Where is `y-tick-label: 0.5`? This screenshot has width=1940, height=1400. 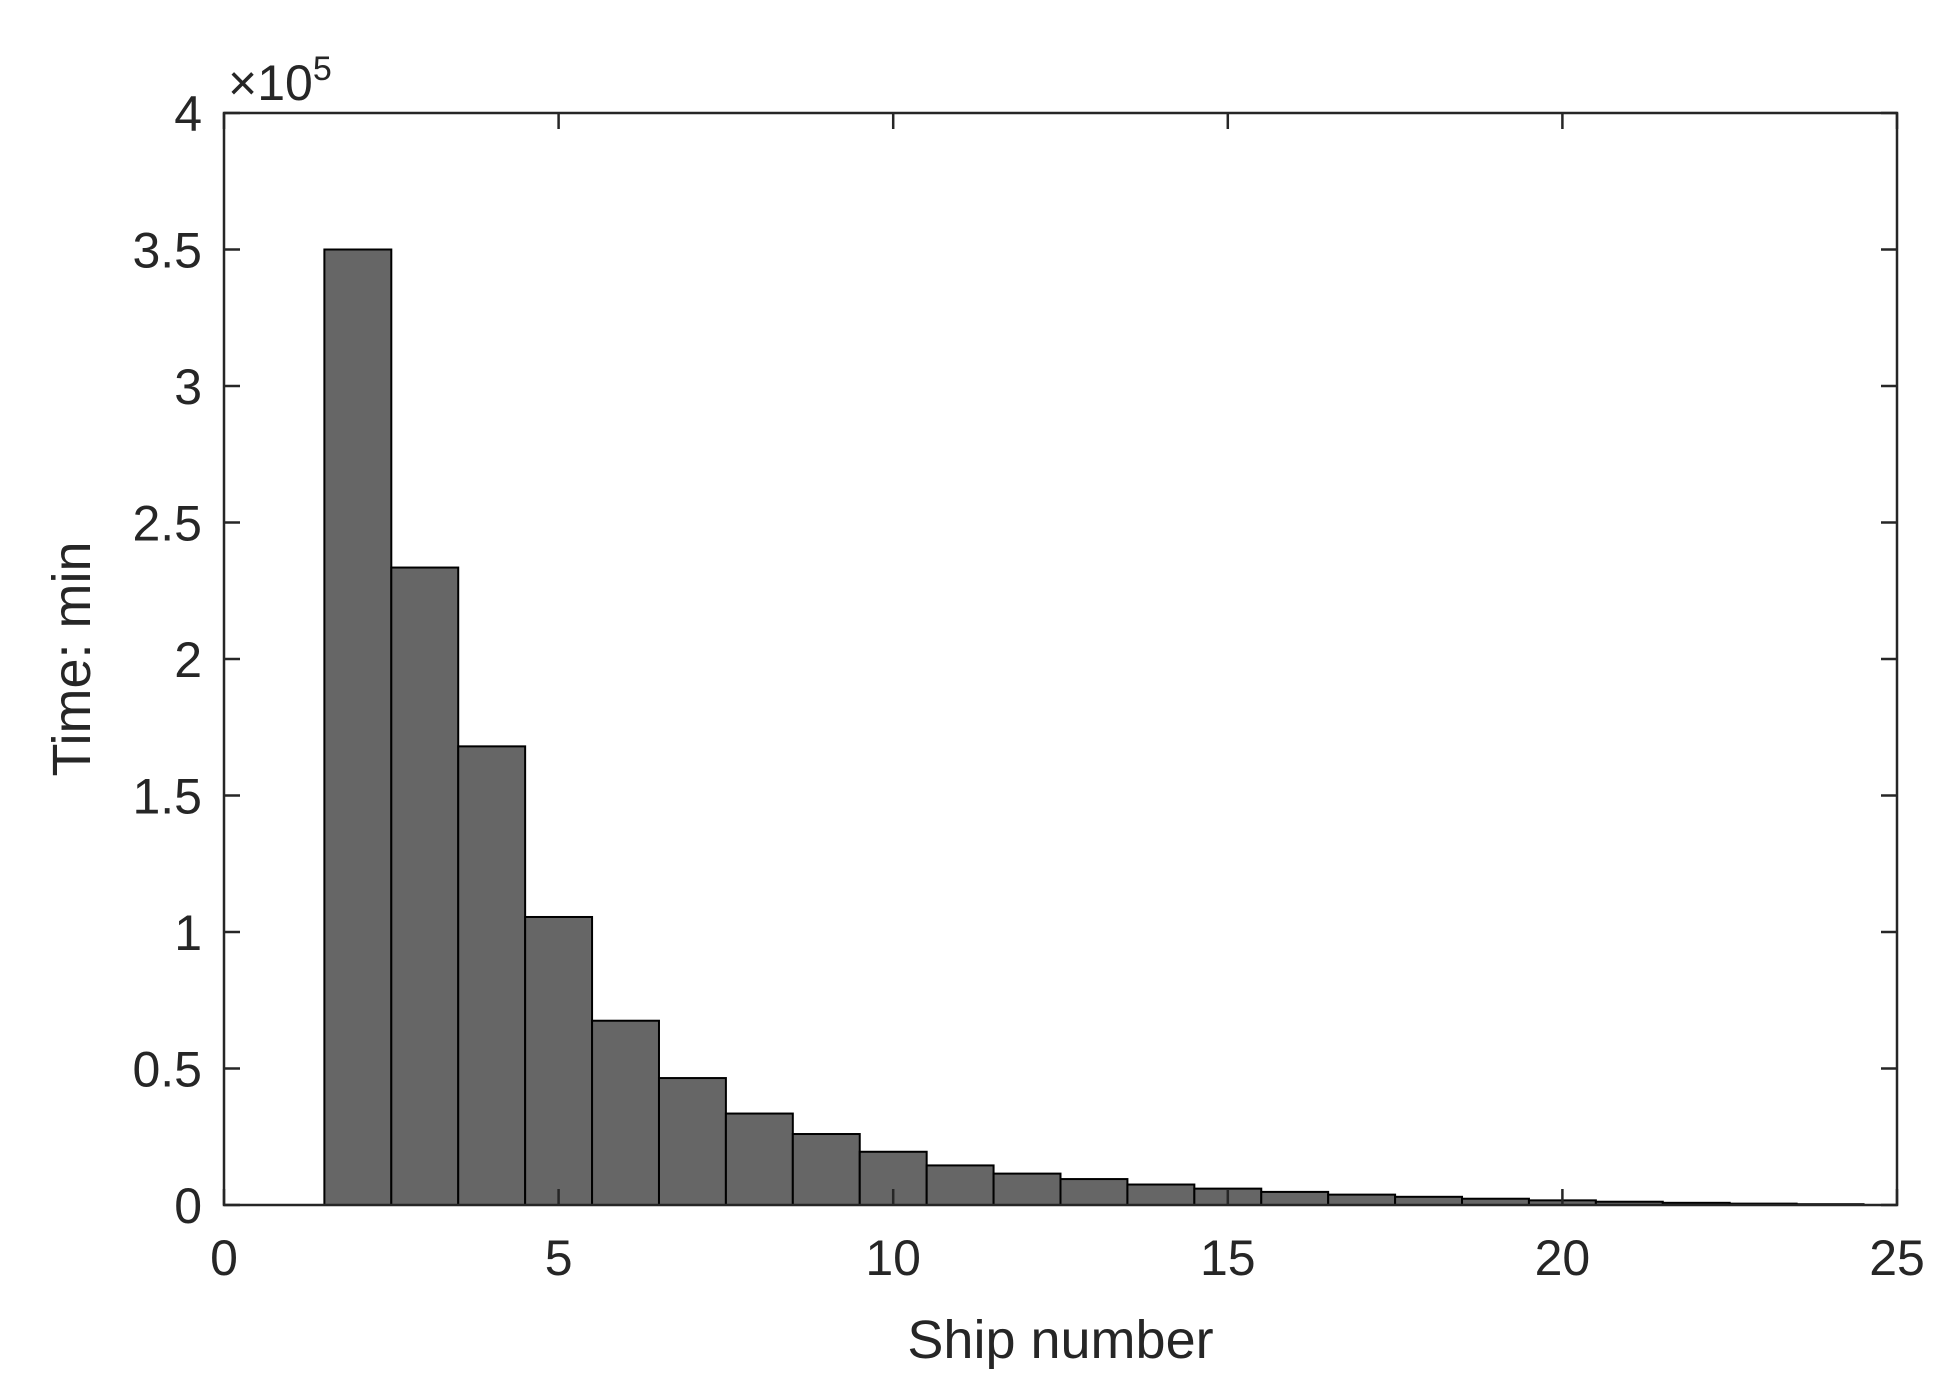 y-tick-label: 0.5 is located at coordinates (167, 1070).